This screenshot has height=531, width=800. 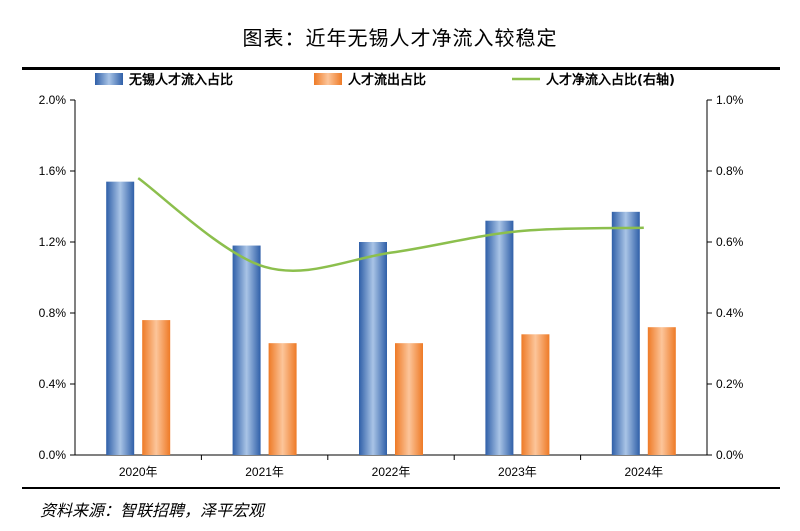 I want to click on y-left-tick-label: 0.8%, so click(x=53, y=313).